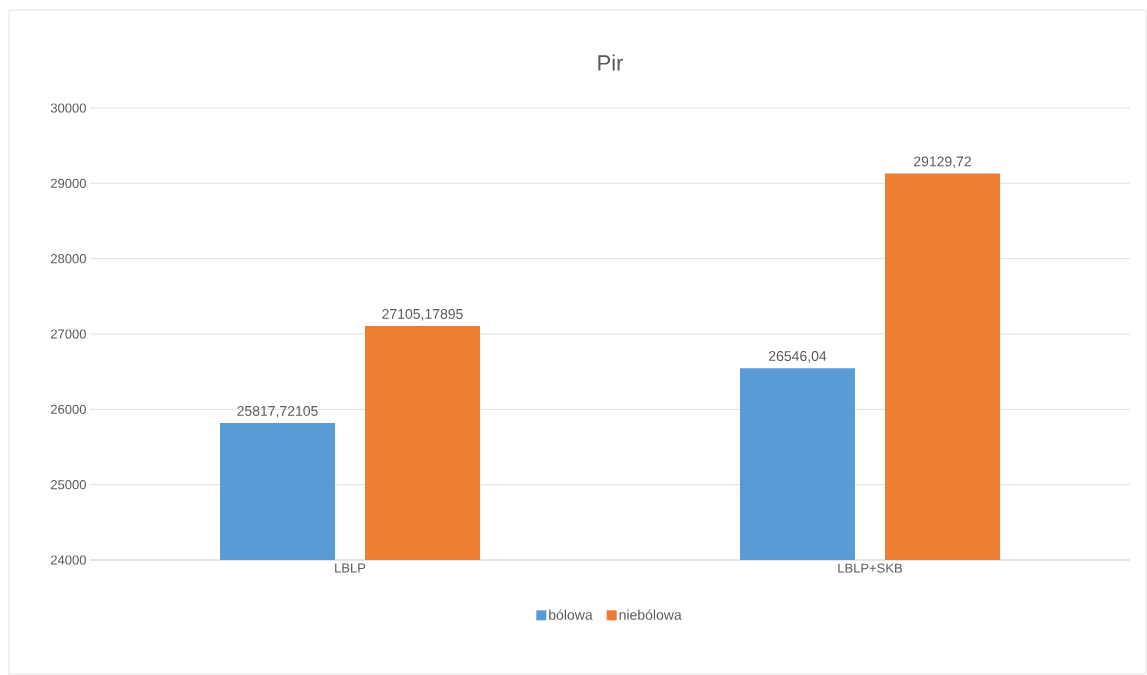  I want to click on chart-title: Pir, so click(611, 62).